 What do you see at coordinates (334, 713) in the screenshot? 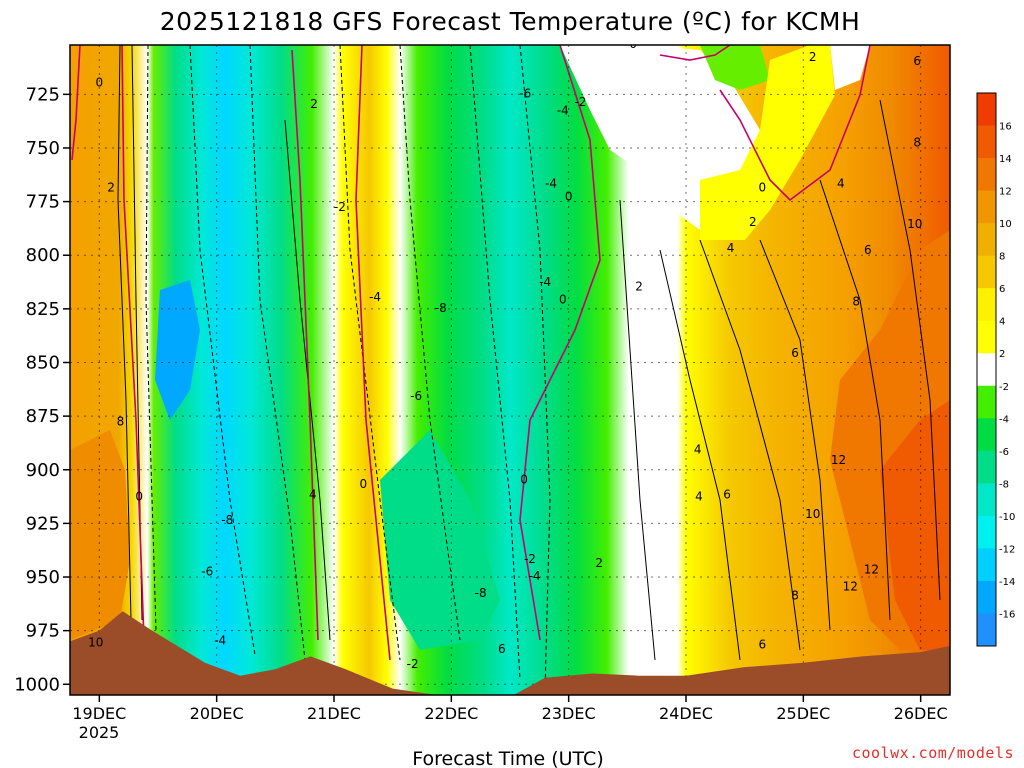
I see `x-tick-label: 21DEC` at bounding box center [334, 713].